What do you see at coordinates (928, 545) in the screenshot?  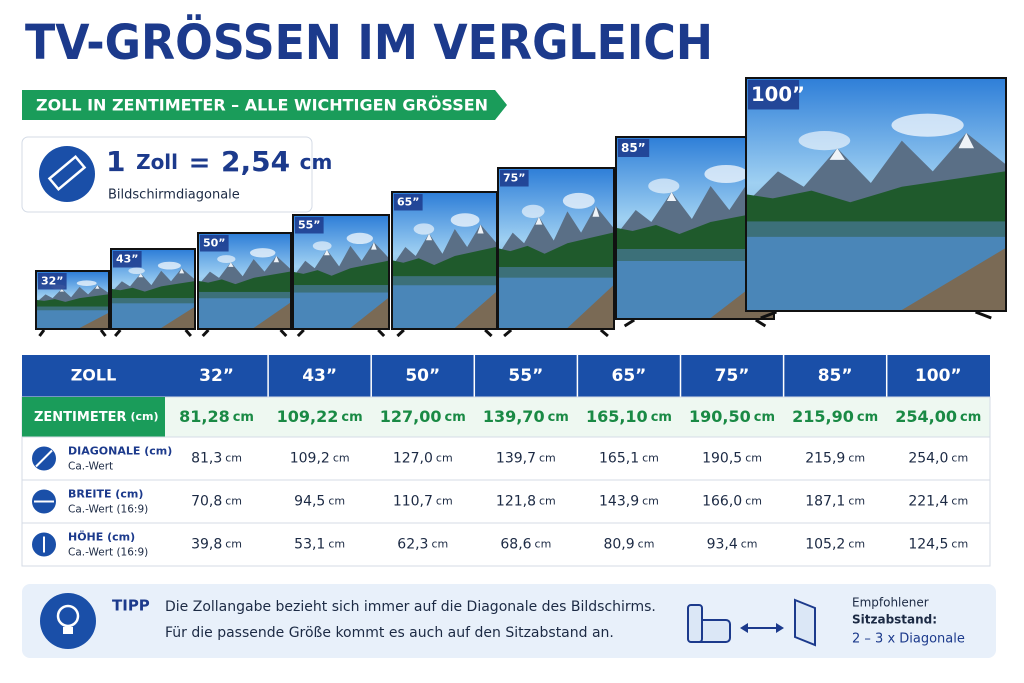 I see `cell-value: 124,5` at bounding box center [928, 545].